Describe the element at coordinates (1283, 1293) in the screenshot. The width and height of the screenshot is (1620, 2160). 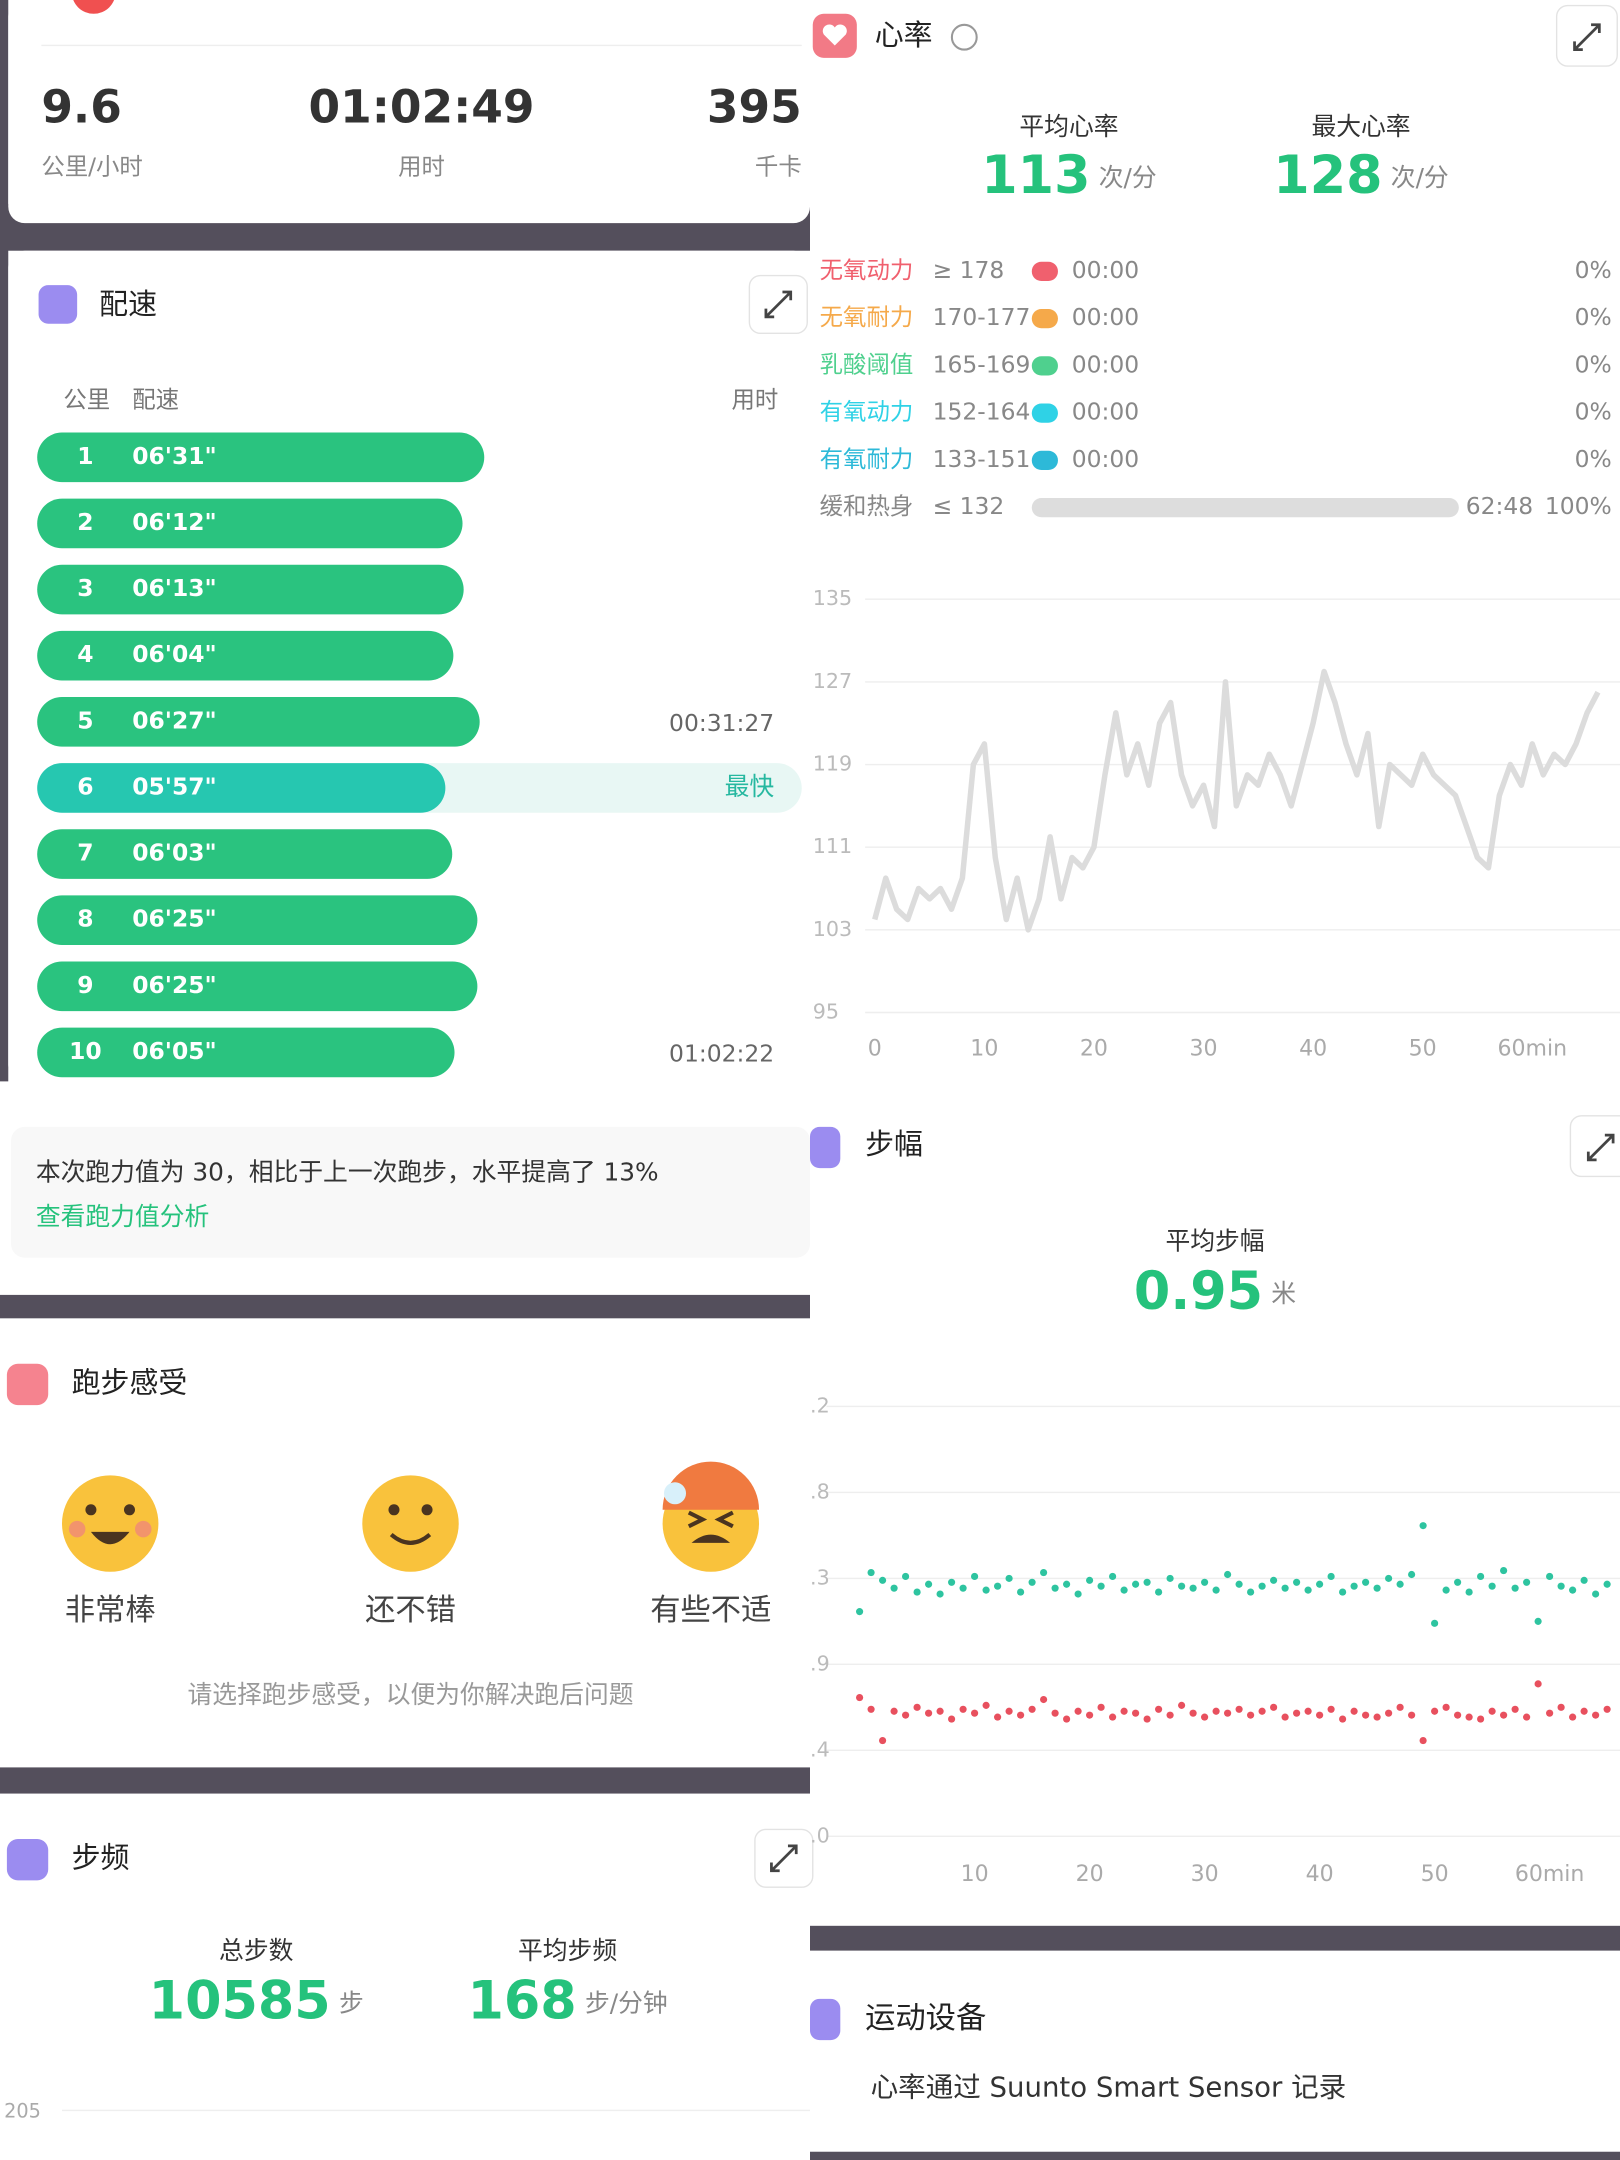
I see `stat-unit: 米` at that location.